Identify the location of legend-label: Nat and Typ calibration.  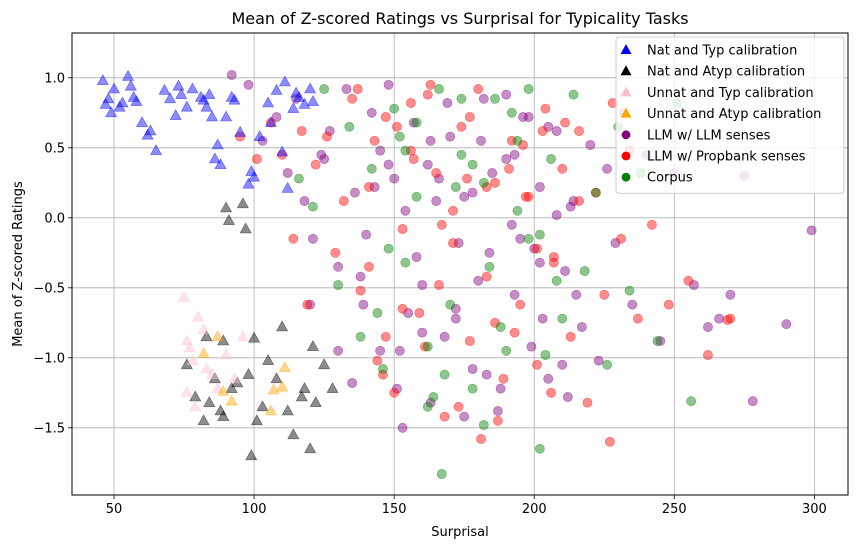
(722, 51).